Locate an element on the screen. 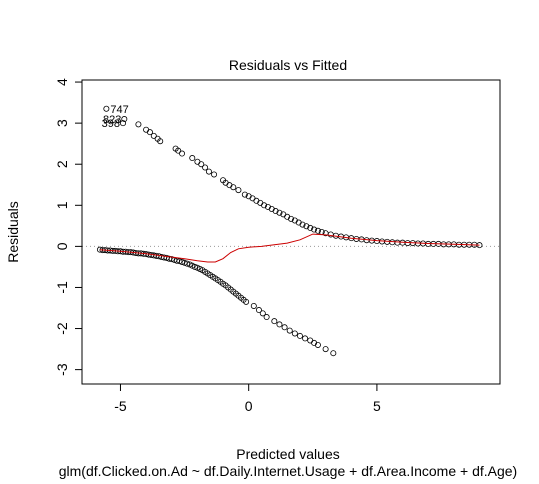 The height and width of the screenshot is (484, 539). x-tick-label: 0 is located at coordinates (249, 406).